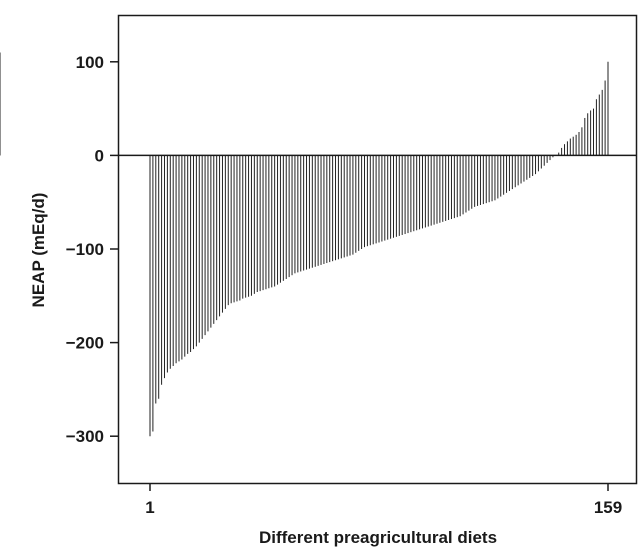 This screenshot has height=550, width=638. I want to click on x-tick-label: 1, so click(149, 507).